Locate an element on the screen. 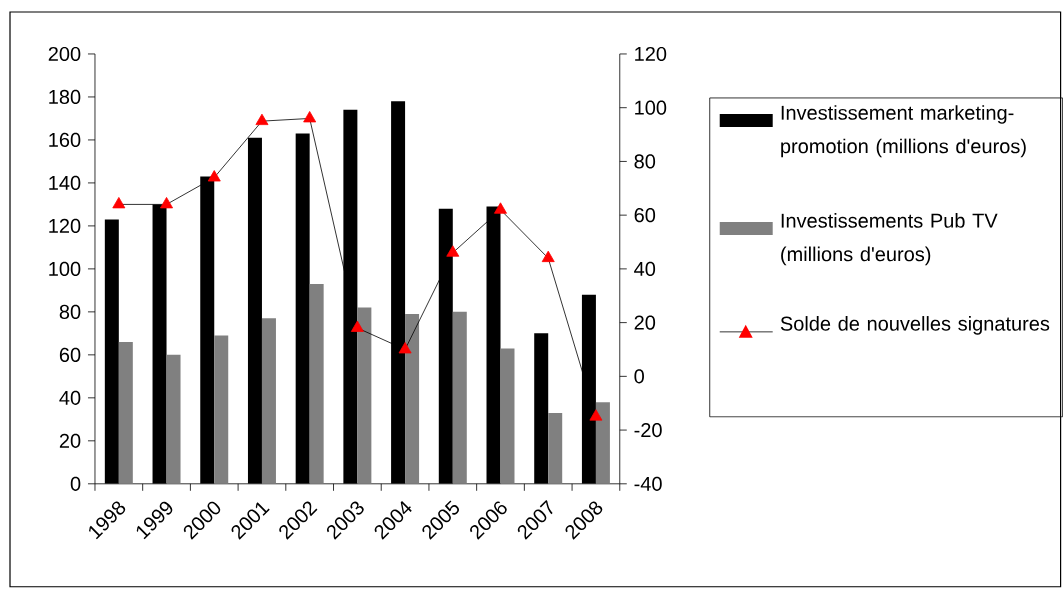 This screenshot has height=589, width=1063. y-tick-label: 0 is located at coordinates (75, 483).